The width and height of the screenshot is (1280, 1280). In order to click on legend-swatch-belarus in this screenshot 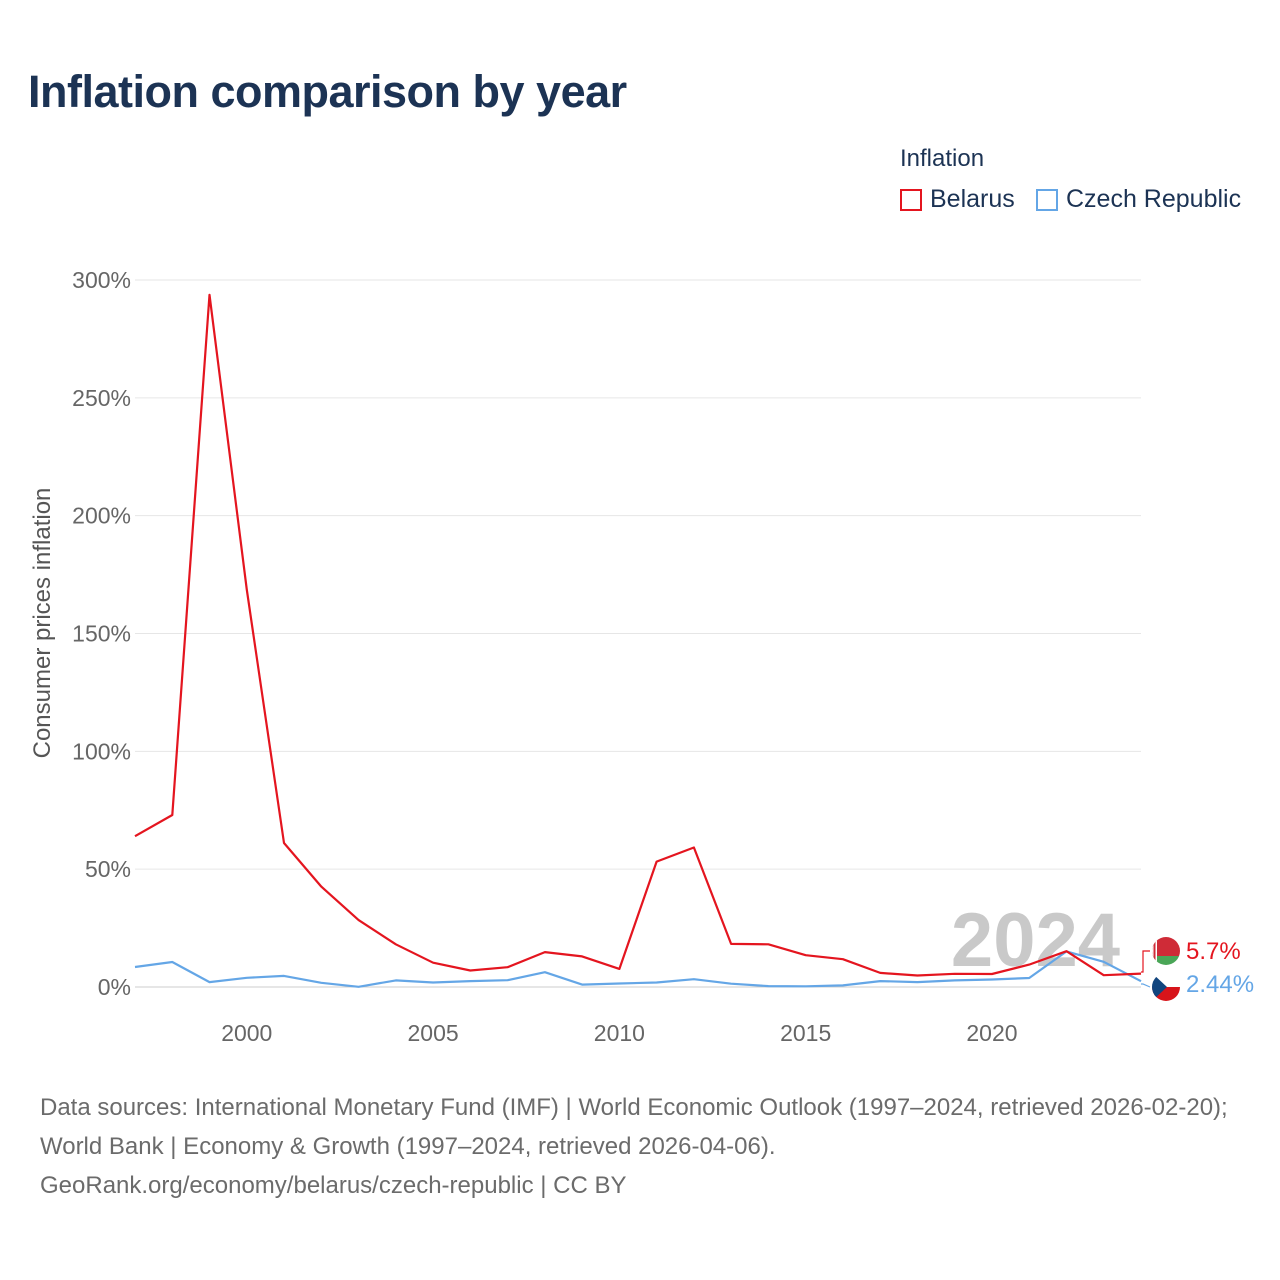, I will do `click(911, 199)`.